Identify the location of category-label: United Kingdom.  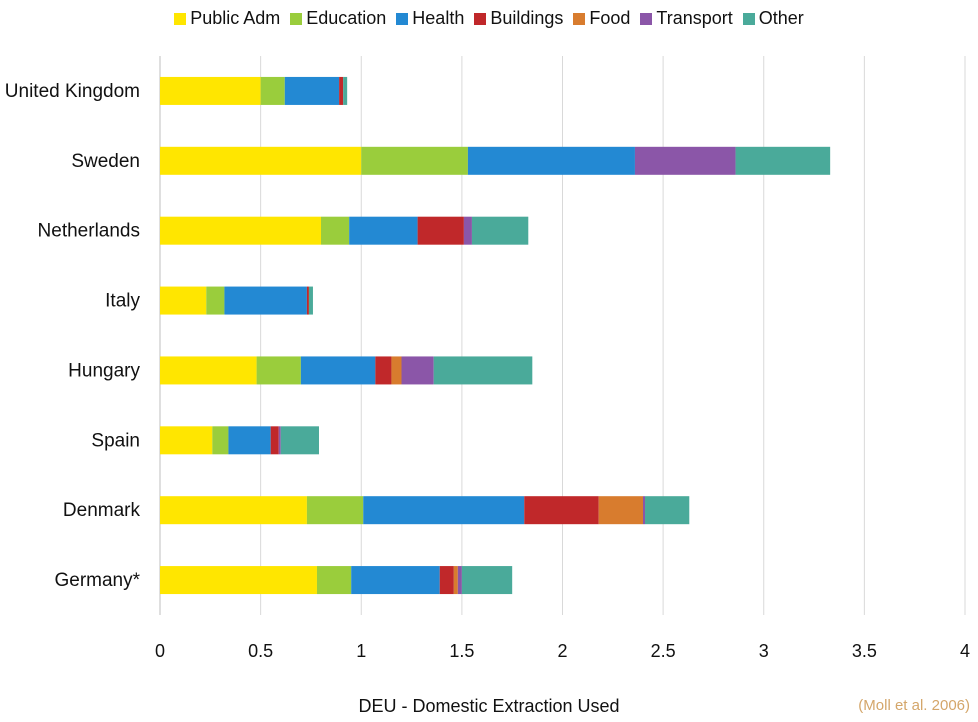
(72, 91).